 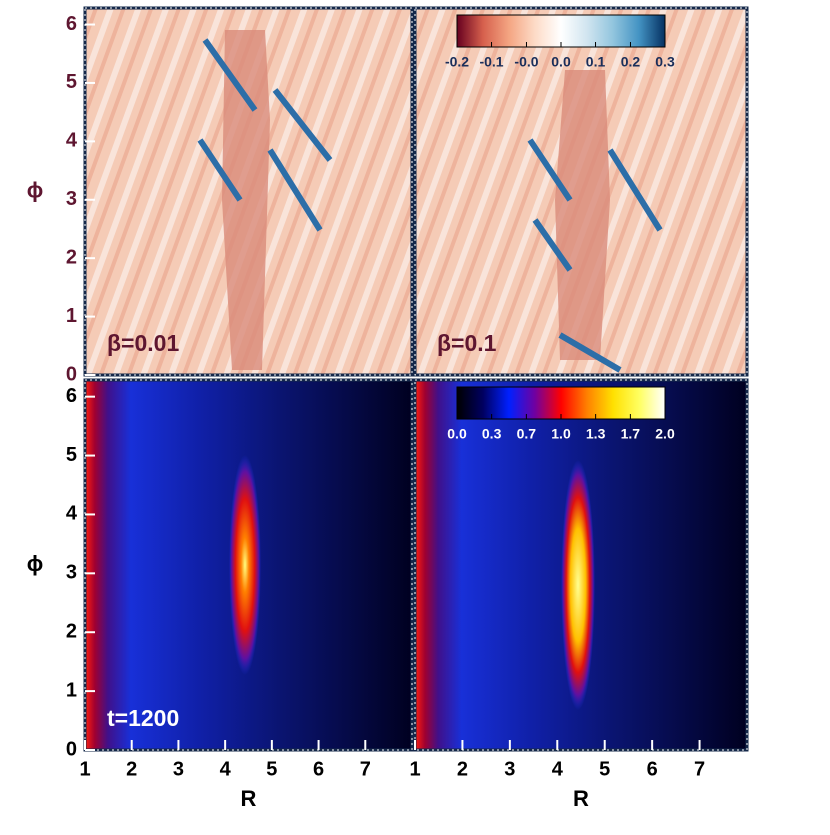 I want to click on annotation: t=1200, so click(x=143, y=718).